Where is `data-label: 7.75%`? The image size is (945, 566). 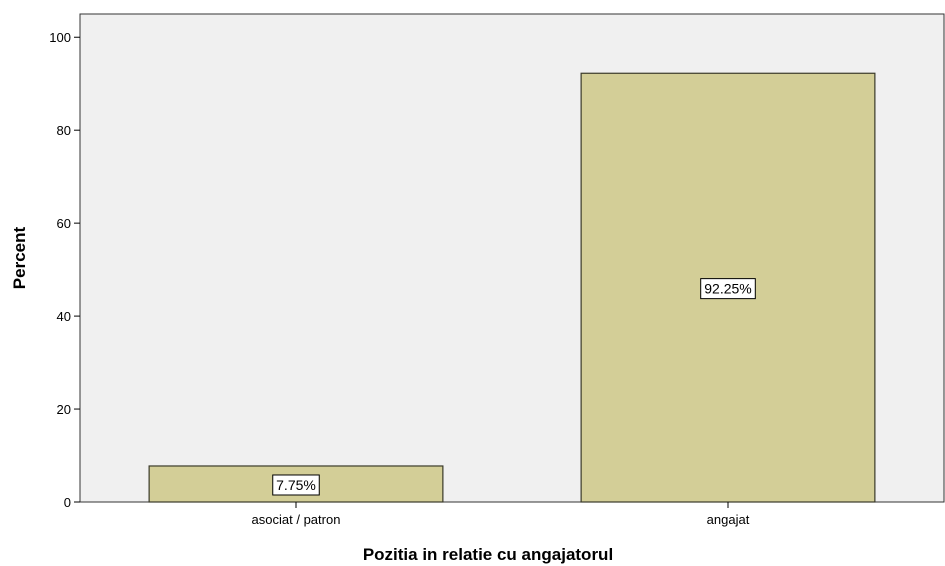
data-label: 7.75% is located at coordinates (296, 485).